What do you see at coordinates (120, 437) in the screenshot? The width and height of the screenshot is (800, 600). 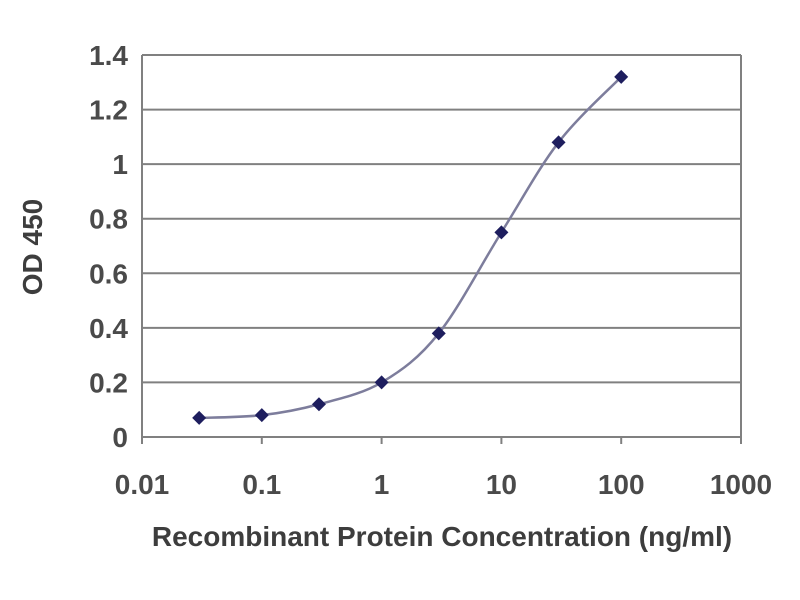 I see `y-tick-label: 0` at bounding box center [120, 437].